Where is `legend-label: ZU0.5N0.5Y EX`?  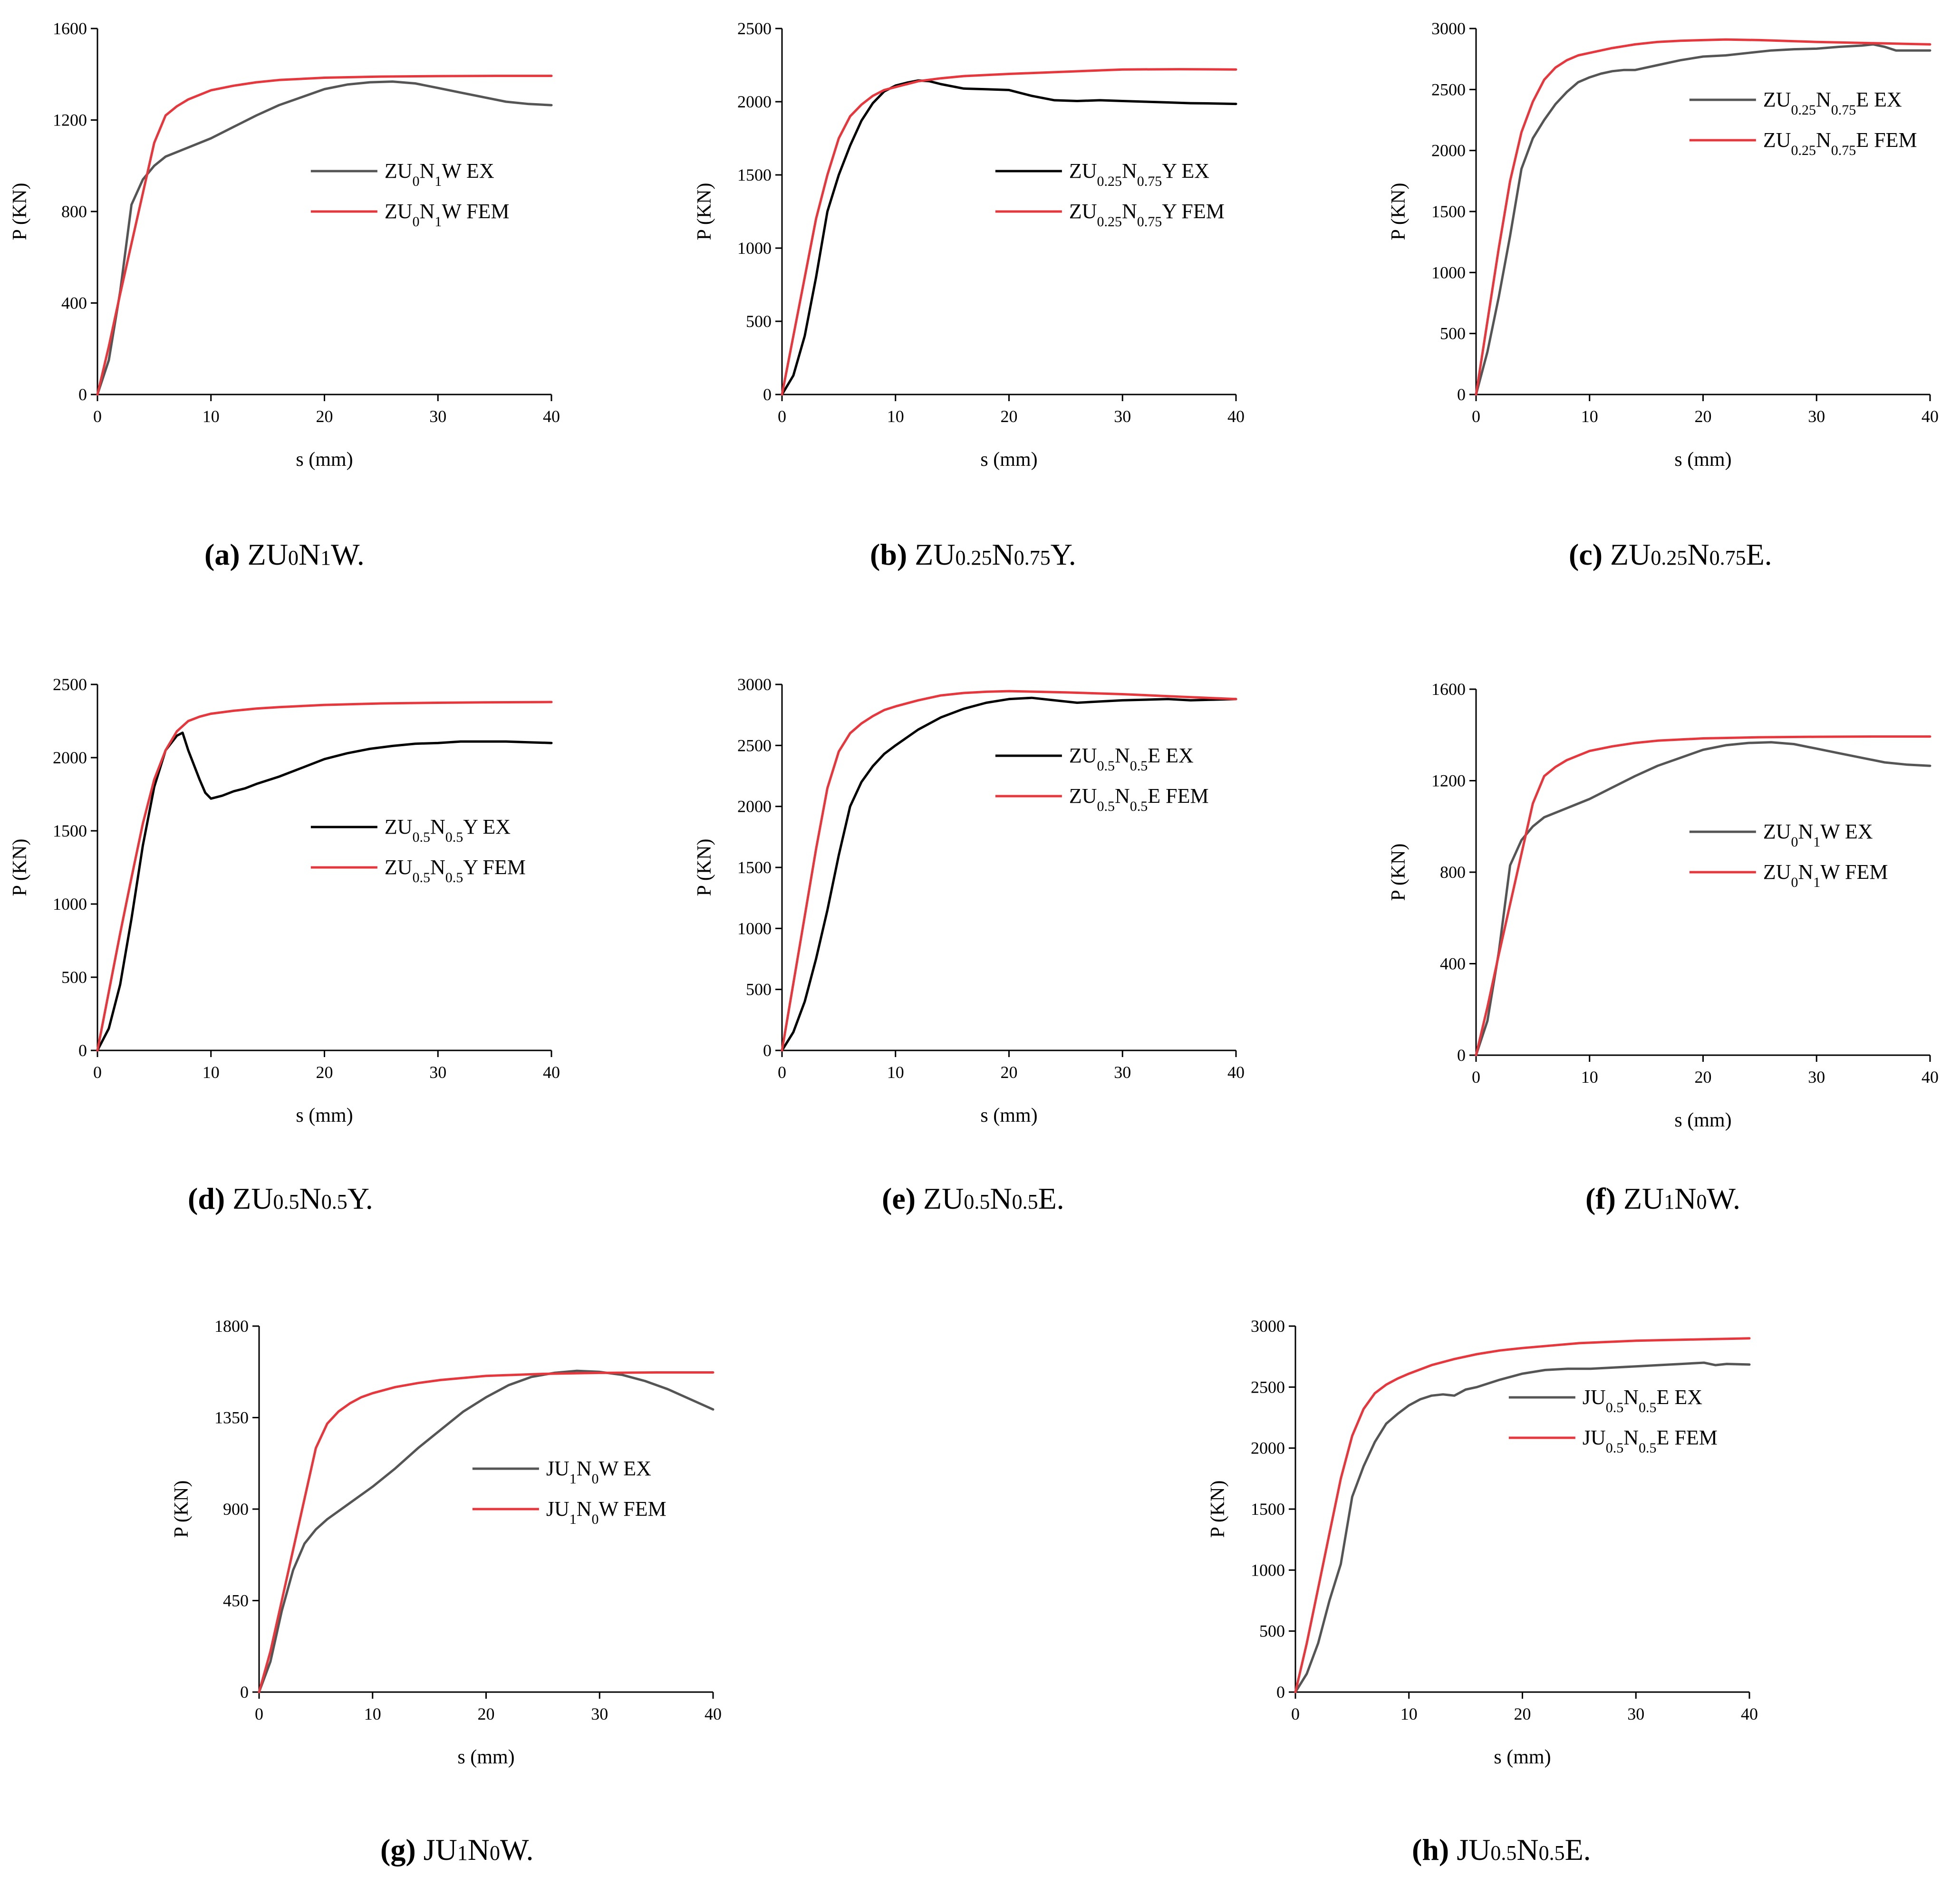
legend-label: ZU0.5N0.5Y EX is located at coordinates (448, 830).